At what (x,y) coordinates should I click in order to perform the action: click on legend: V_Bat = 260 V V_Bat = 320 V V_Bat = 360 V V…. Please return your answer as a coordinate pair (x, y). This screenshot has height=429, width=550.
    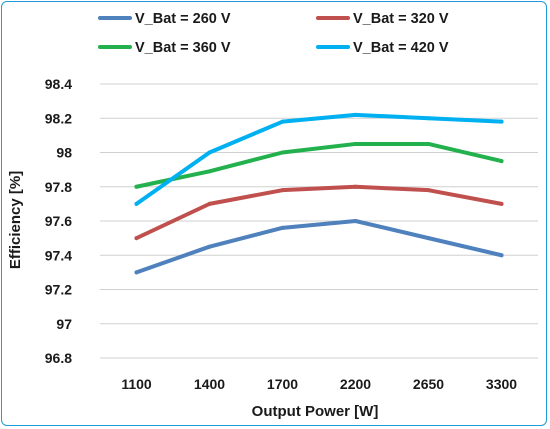
    Looking at the image, I should click on (273, 33).